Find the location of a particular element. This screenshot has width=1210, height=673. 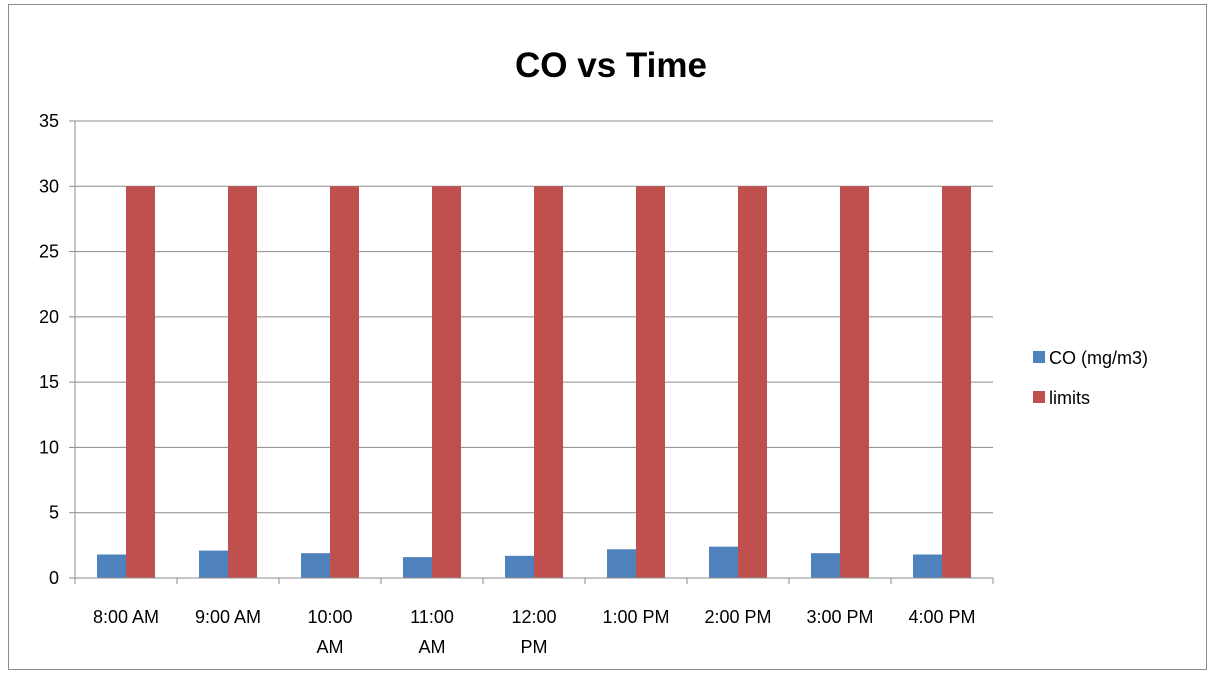

y-tick-label: 25 is located at coordinates (49, 252).